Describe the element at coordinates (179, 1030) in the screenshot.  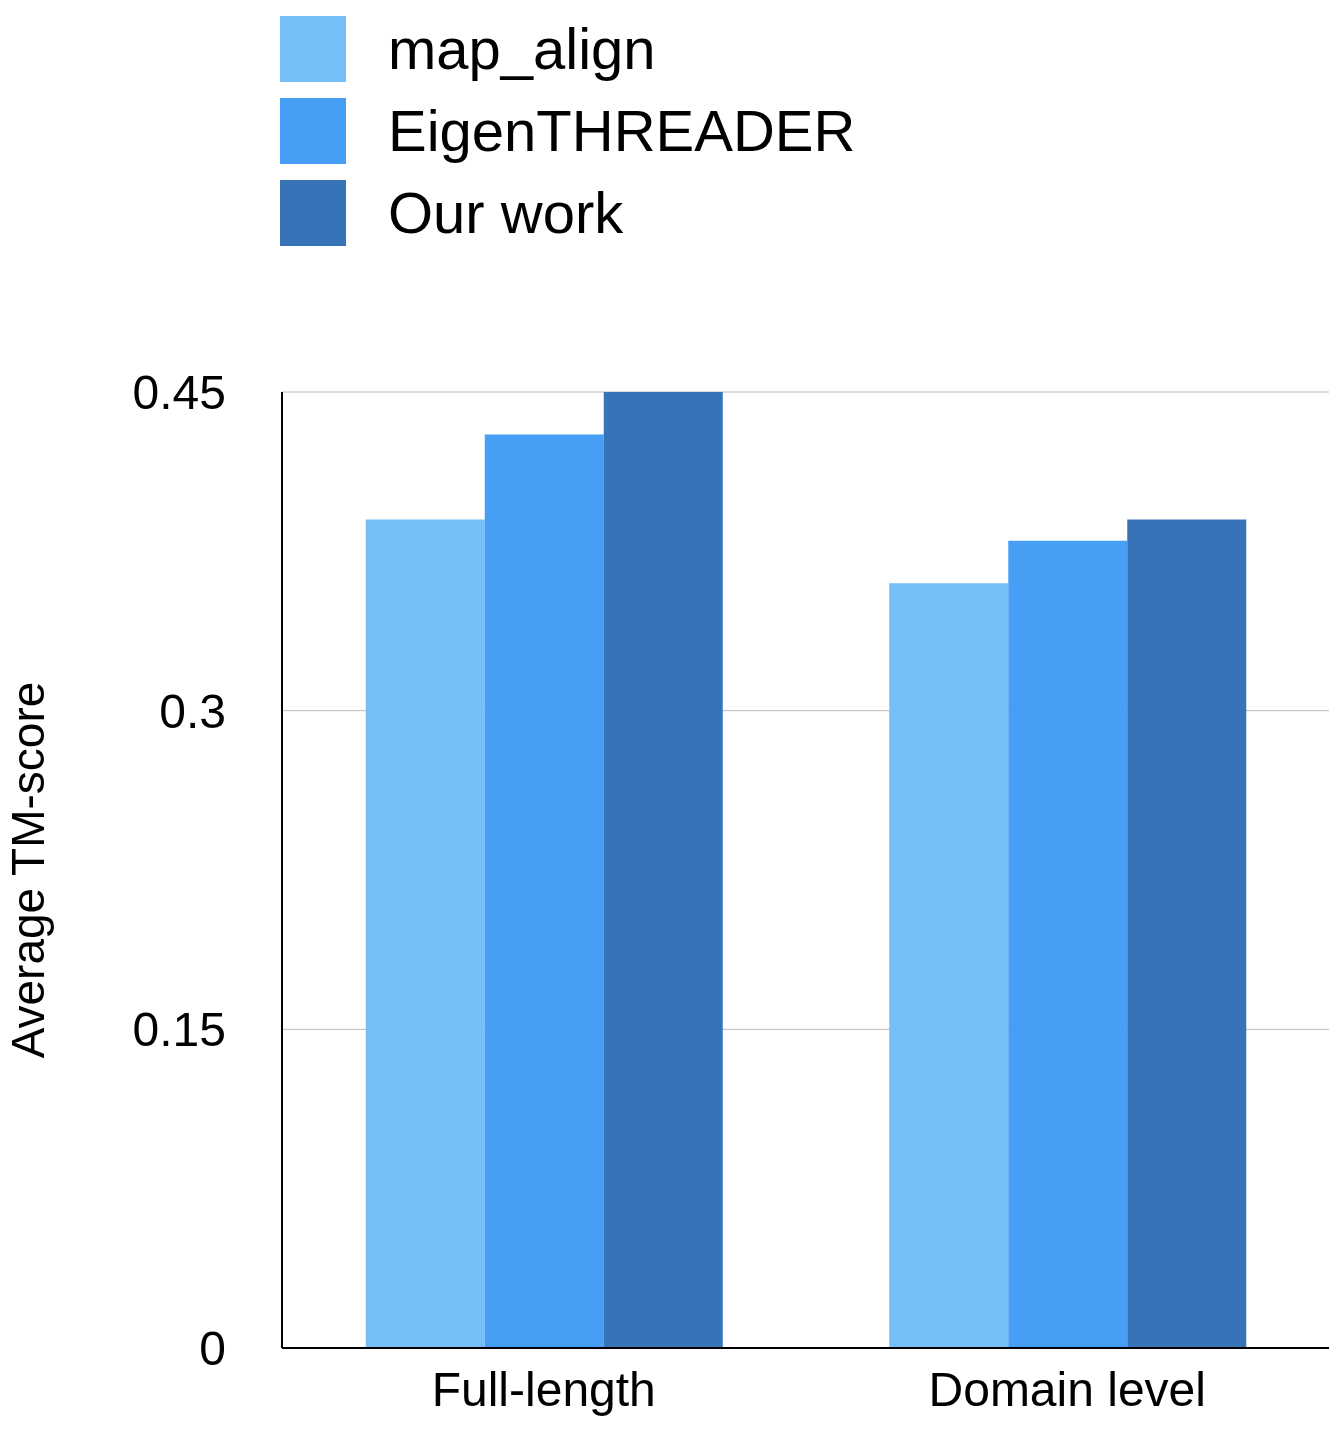
I see `y-tick-label: 0.15` at that location.